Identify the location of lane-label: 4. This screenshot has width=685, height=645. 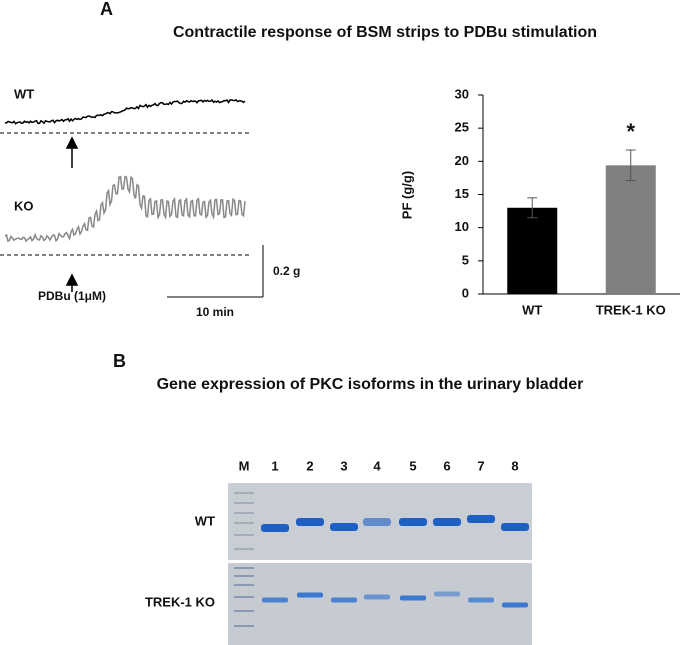
(377, 465).